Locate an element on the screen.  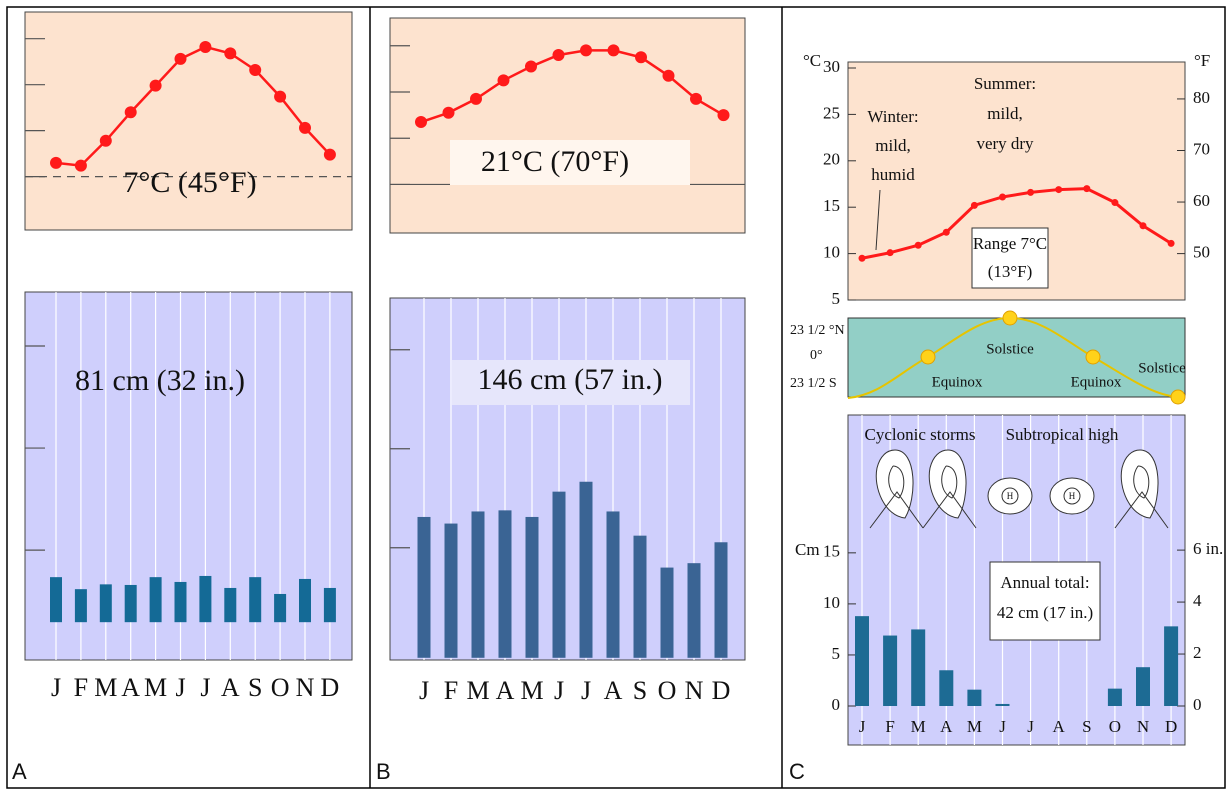
y2-tick-label: 70 is located at coordinates (1201, 148).